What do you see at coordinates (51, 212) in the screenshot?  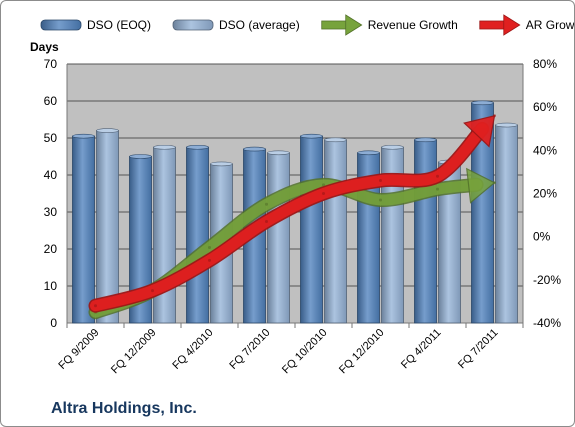 I see `y-left-tick-label: 30` at bounding box center [51, 212].